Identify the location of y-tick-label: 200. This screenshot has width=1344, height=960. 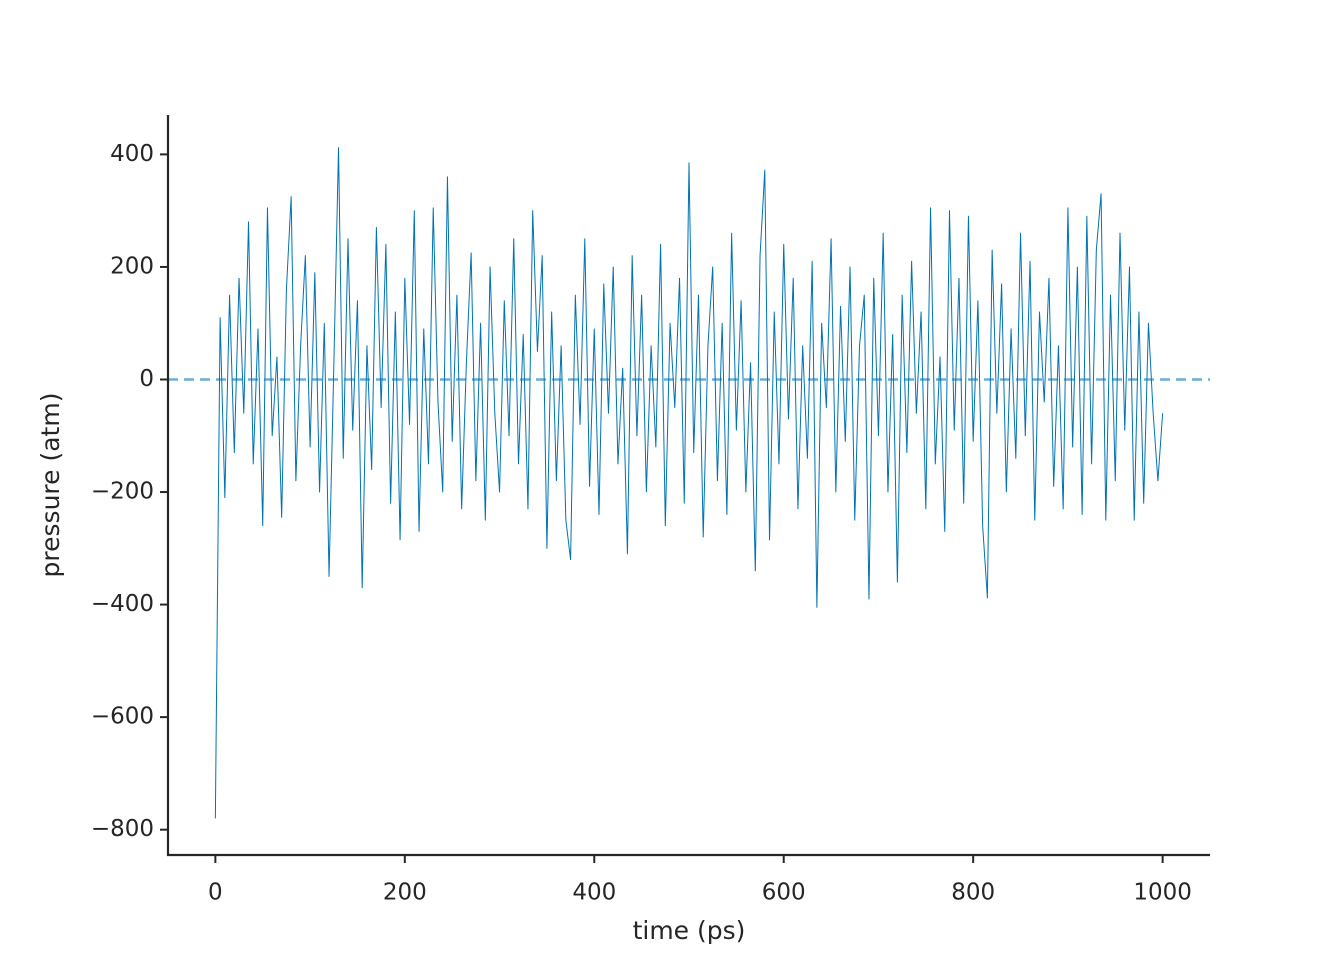
(132, 266).